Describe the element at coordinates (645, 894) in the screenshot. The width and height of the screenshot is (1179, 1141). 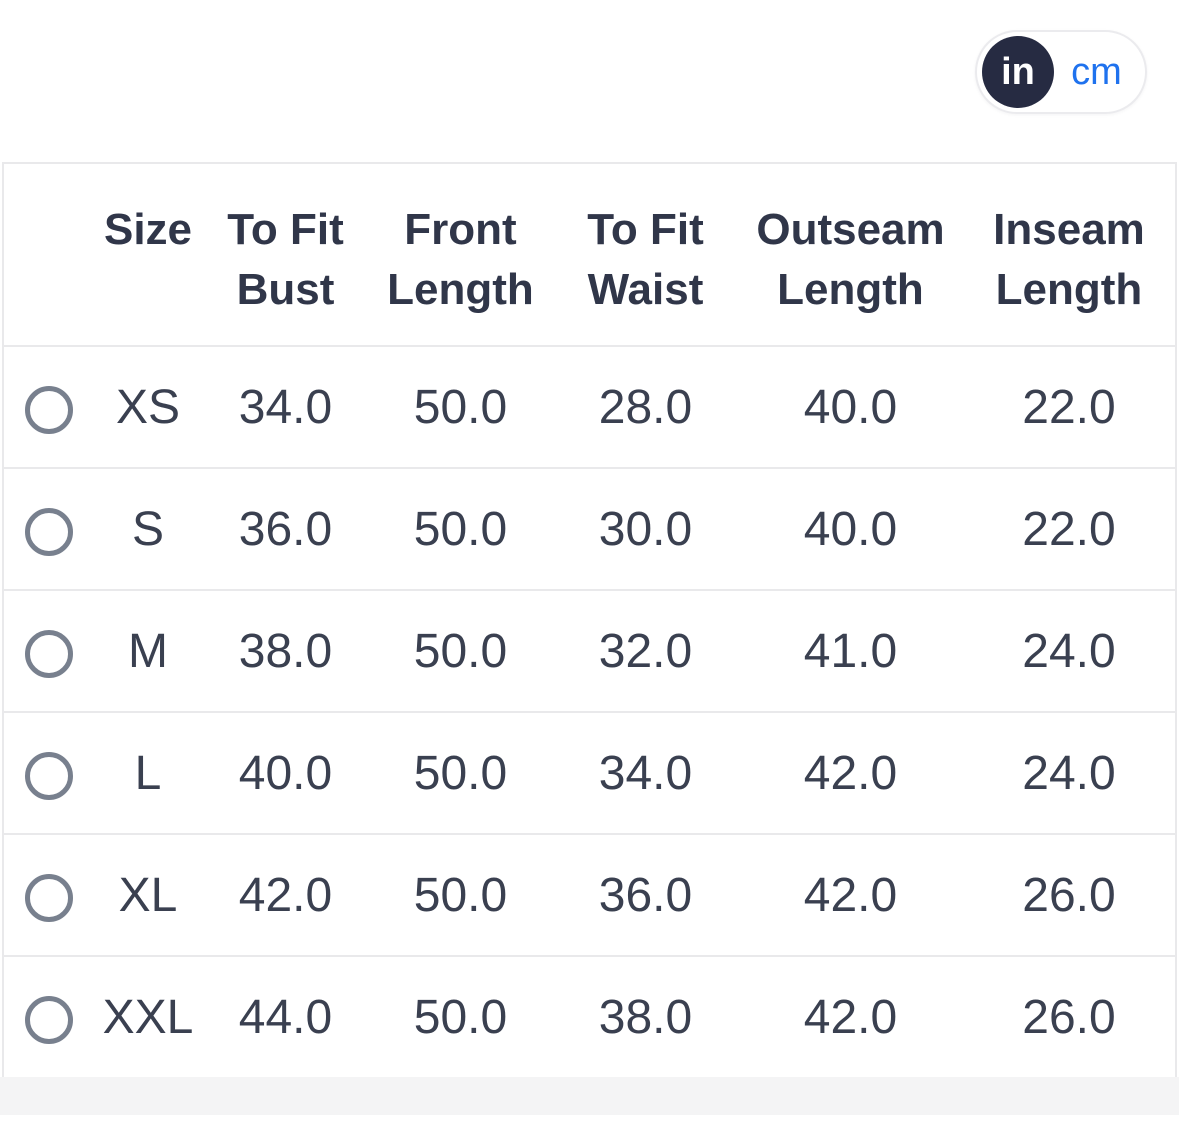
I see `to-fit-waist-value: 36.0` at that location.